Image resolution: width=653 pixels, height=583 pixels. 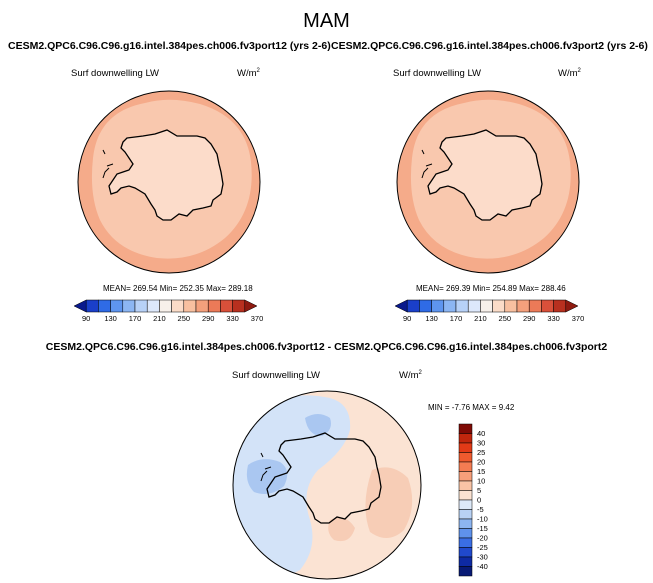 I want to click on panel1-map, so click(x=169, y=182).